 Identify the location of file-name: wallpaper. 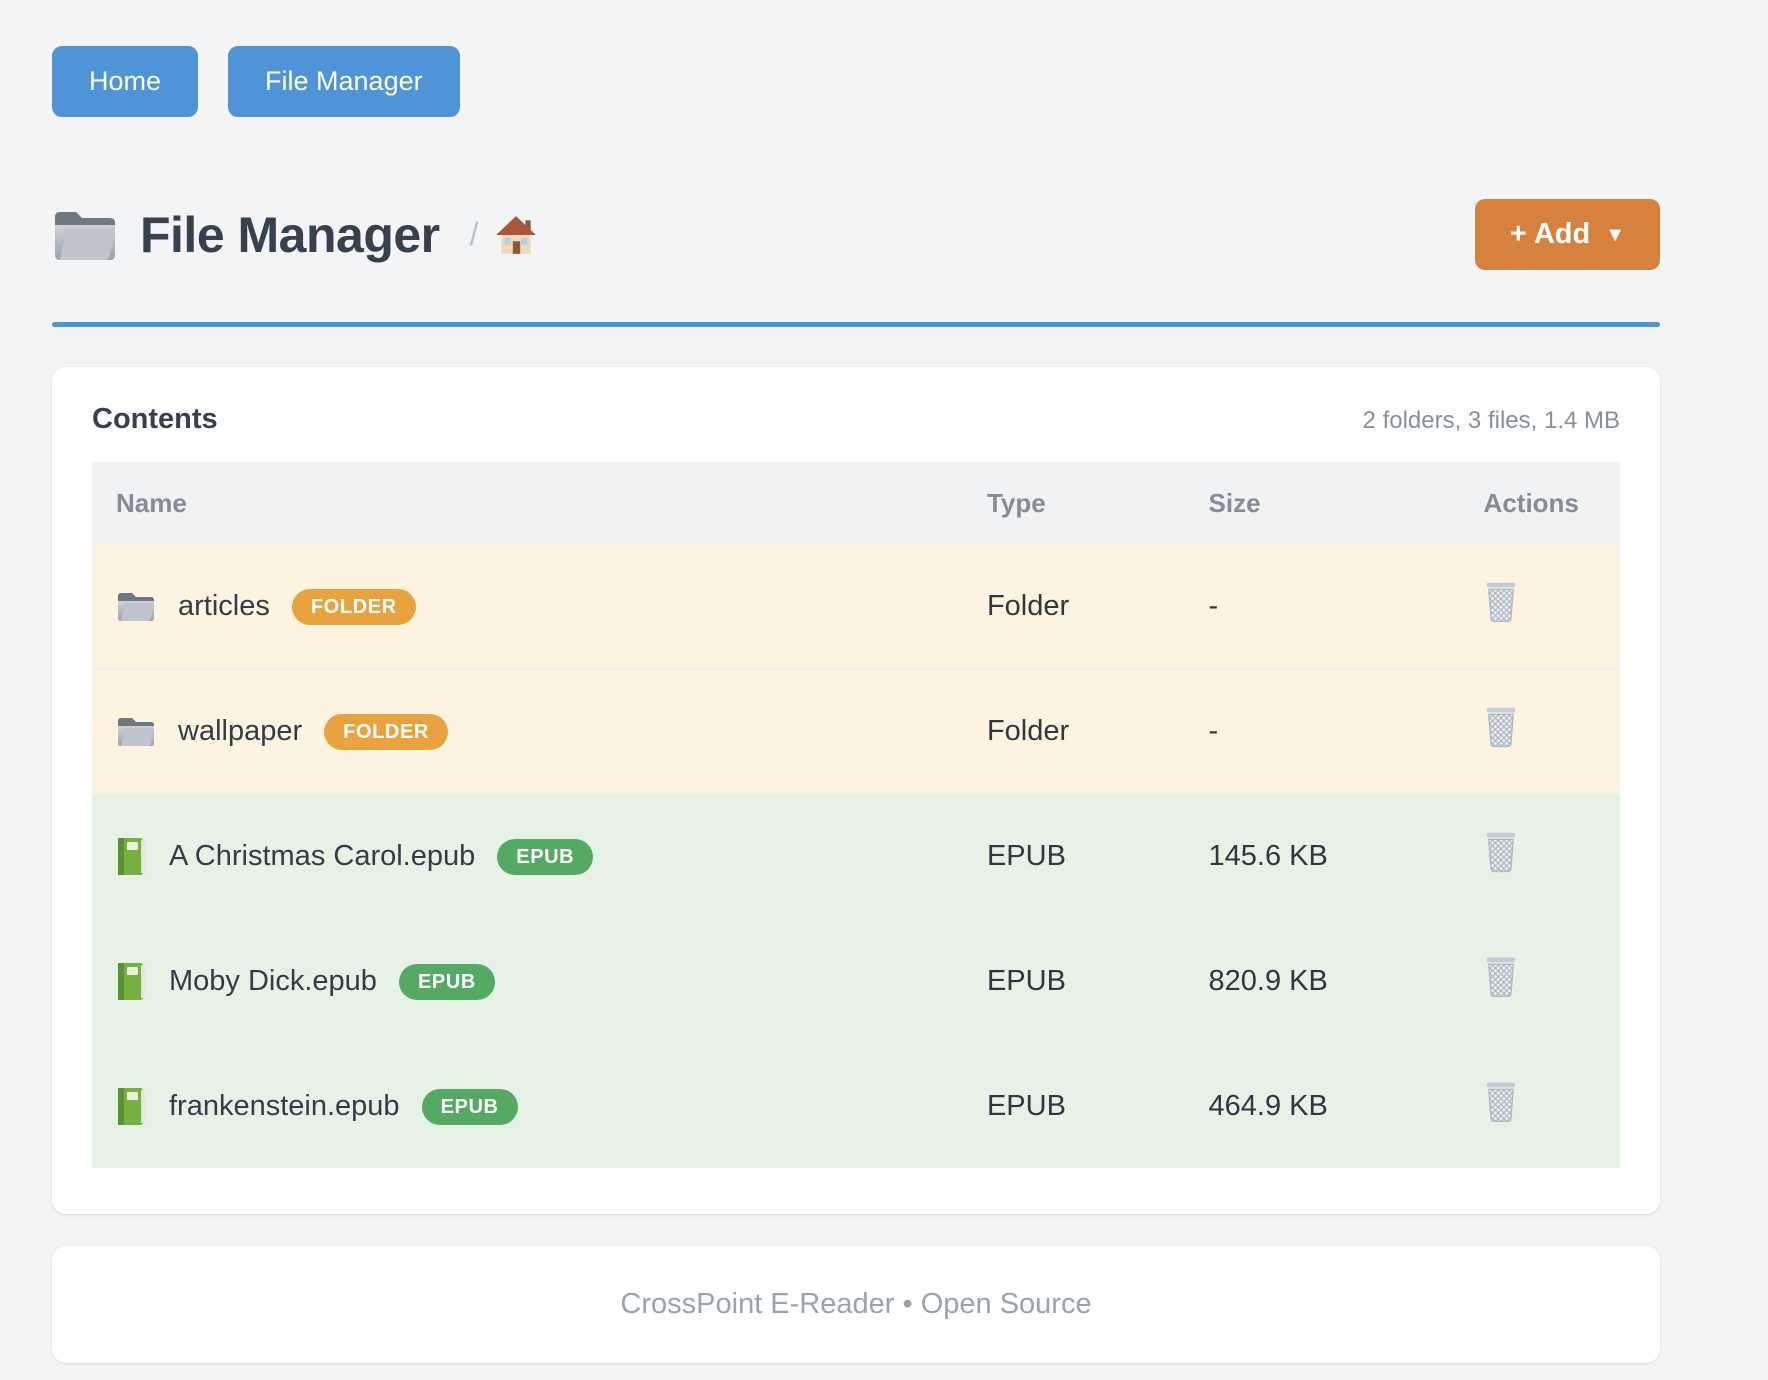
(240, 731).